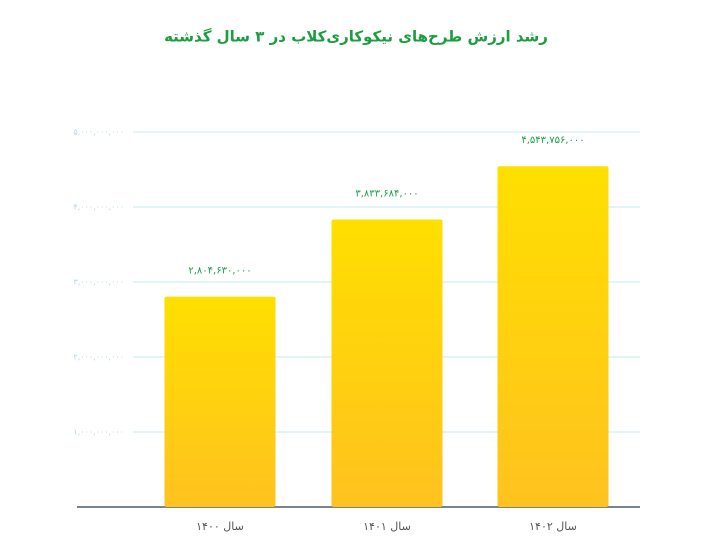 This screenshot has height=554, width=711. I want to click on x-tick-label: سال ۱۴۰۲, so click(553, 526).